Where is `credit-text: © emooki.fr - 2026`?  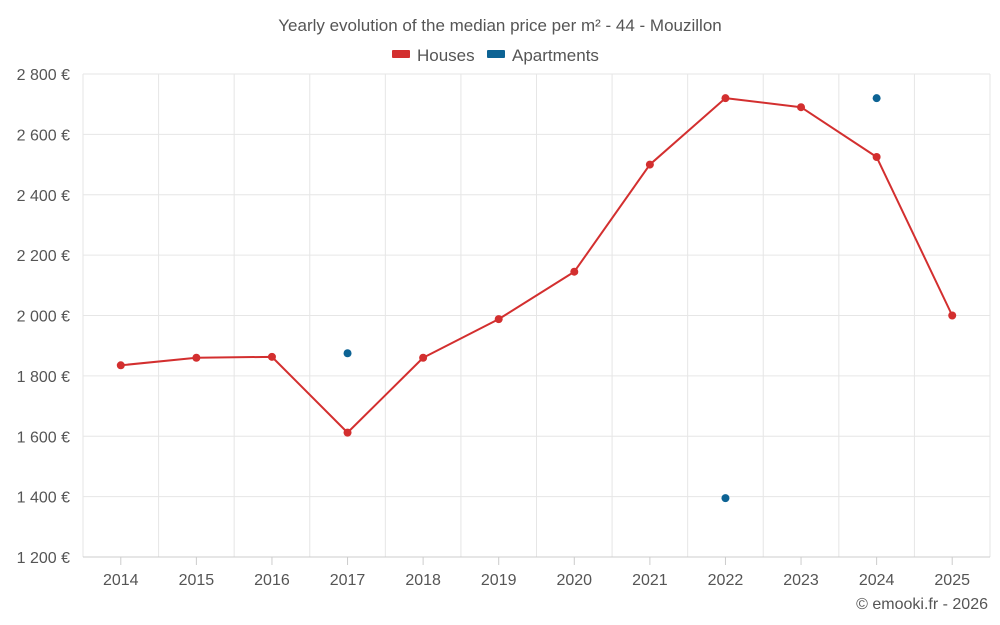
credit-text: © emooki.fr - 2026 is located at coordinates (922, 604).